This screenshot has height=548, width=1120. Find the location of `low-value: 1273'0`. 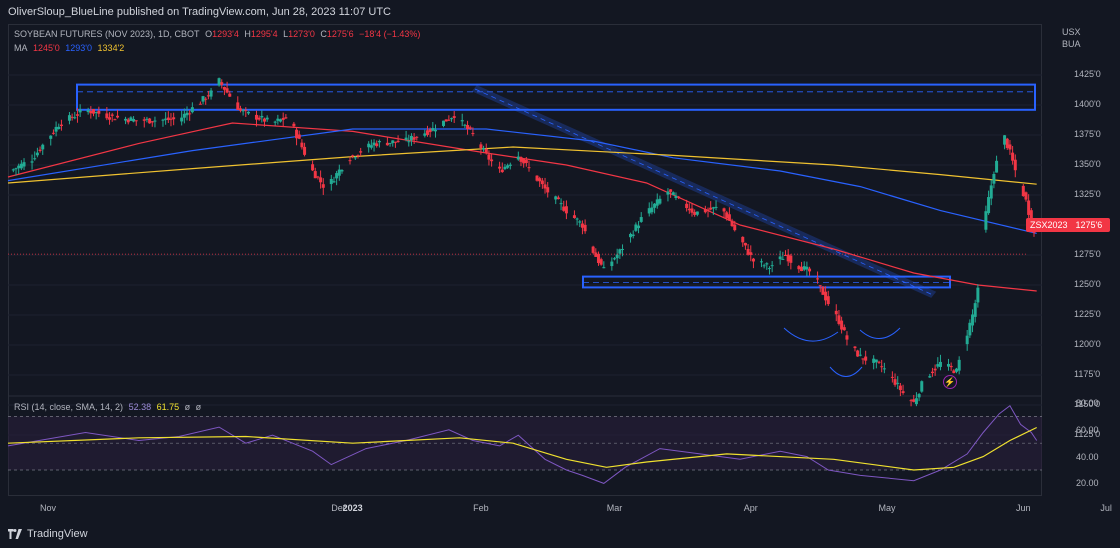

low-value: 1273'0 is located at coordinates (301, 34).